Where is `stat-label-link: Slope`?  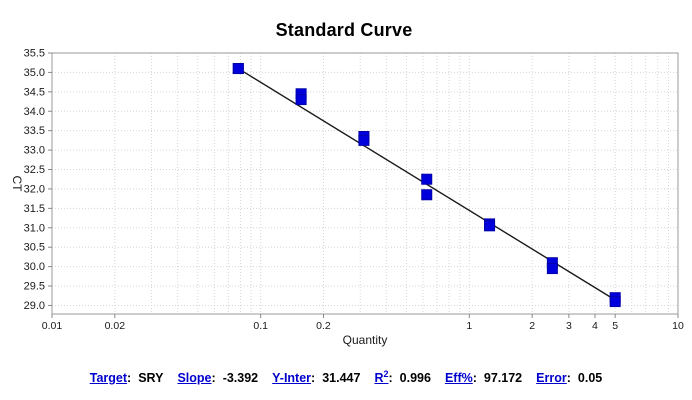 stat-label-link: Slope is located at coordinates (194, 378).